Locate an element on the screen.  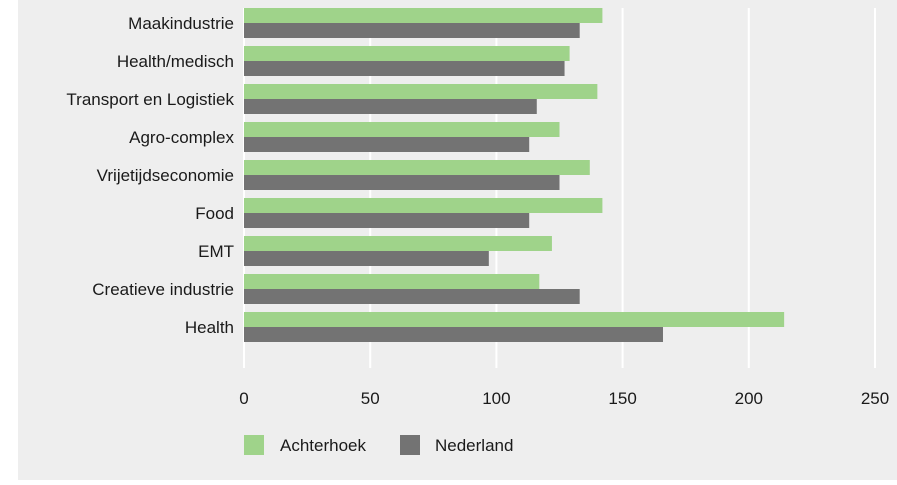
x-tick-label: 250 is located at coordinates (875, 398).